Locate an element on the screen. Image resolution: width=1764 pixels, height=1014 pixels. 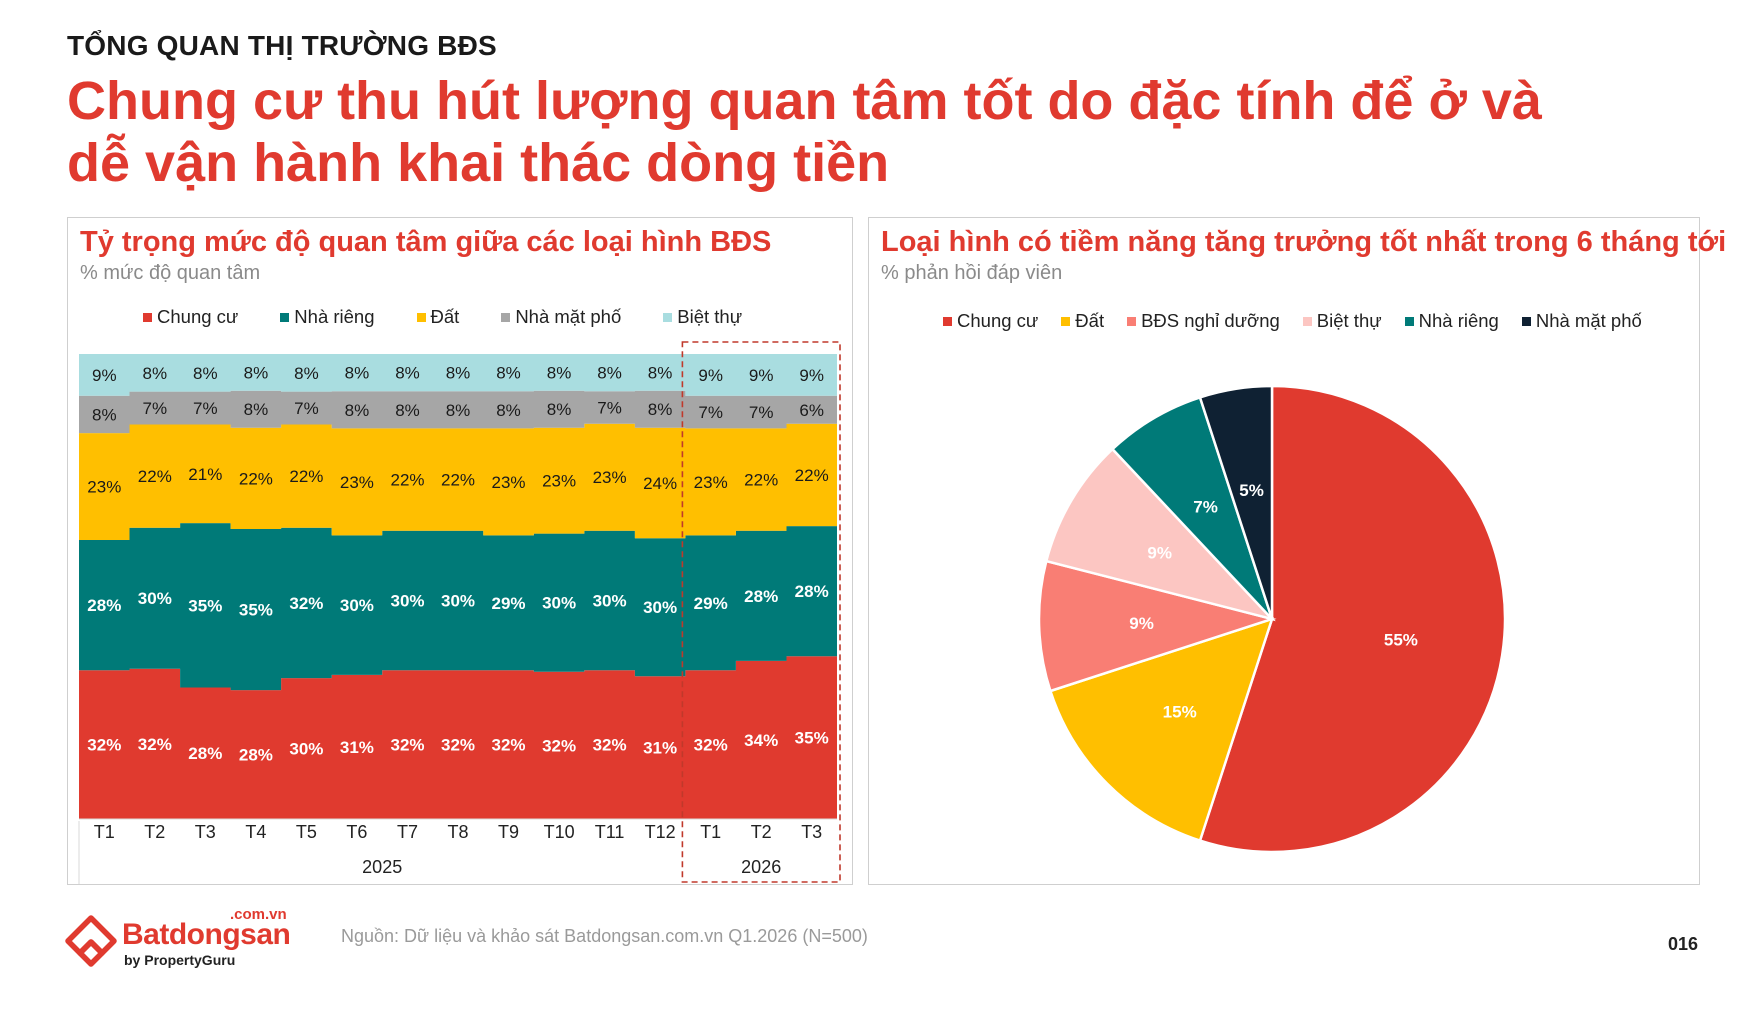
group-label-2025: 2025 is located at coordinates (382, 867).